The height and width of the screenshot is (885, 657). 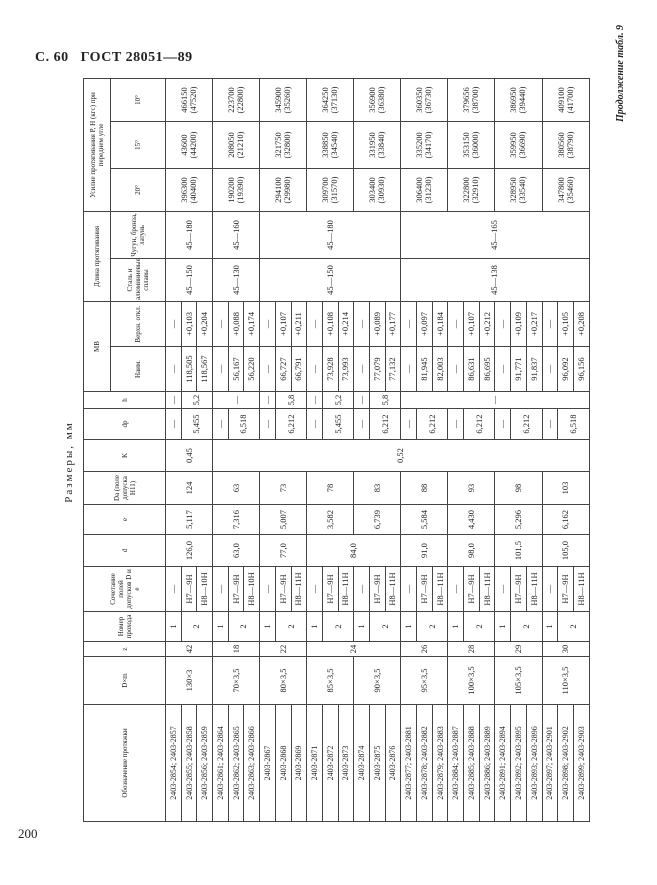 What do you see at coordinates (124, 680) in the screenshot?
I see `header-dxm: D×m` at bounding box center [124, 680].